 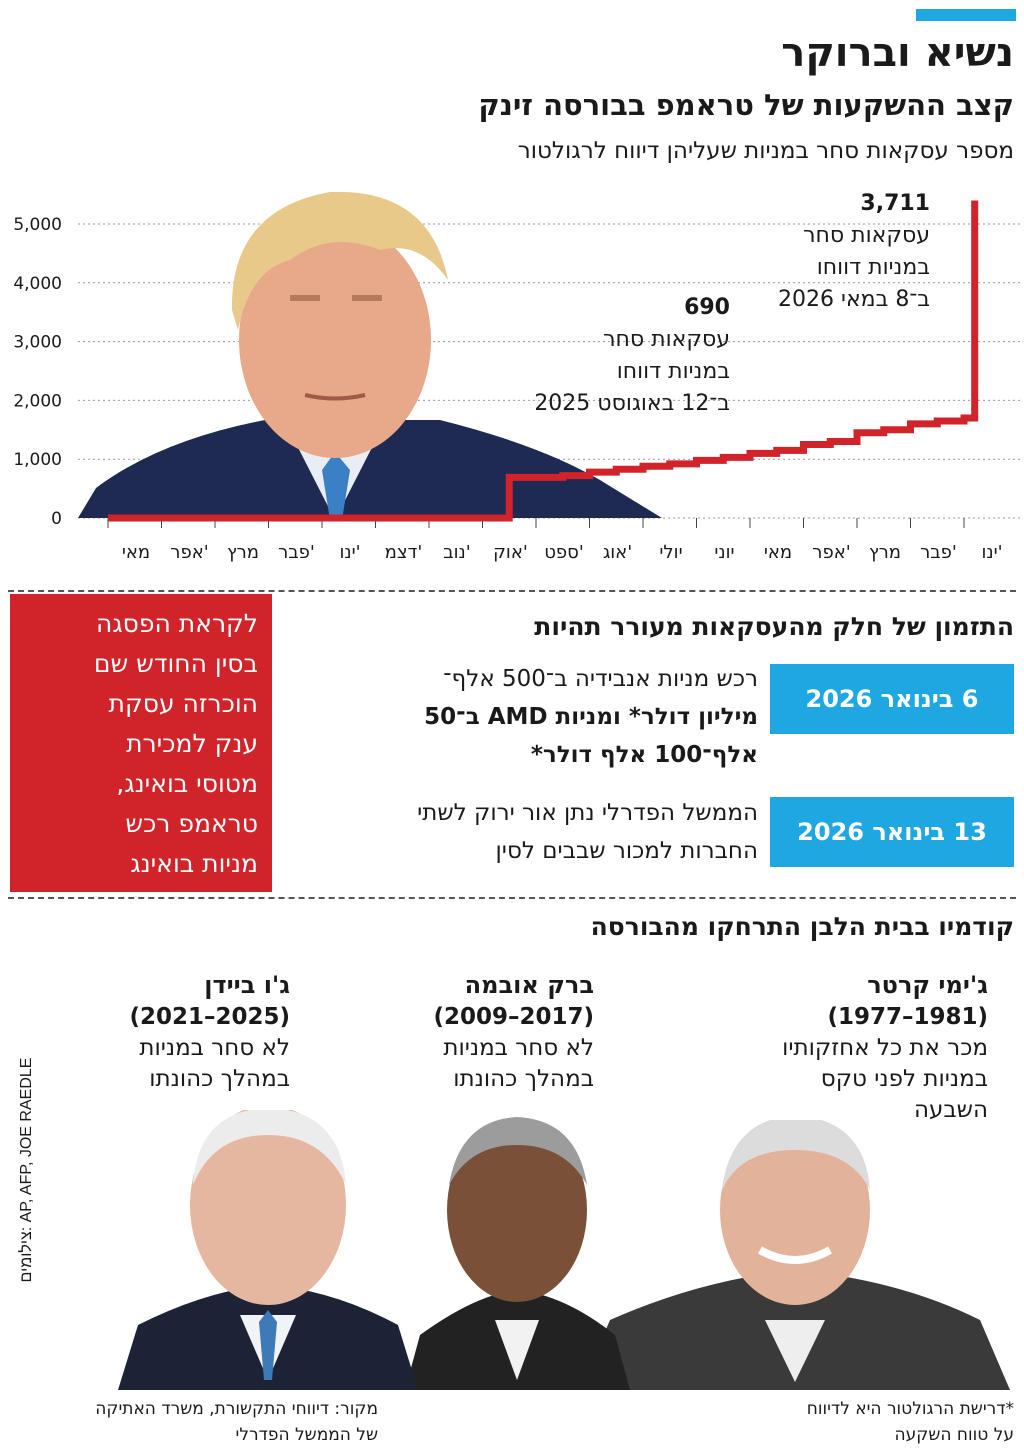 I want to click on y-axis-ticks: 0 1,000 2,000 3,000 4,000 5,000, so click(x=37, y=372).